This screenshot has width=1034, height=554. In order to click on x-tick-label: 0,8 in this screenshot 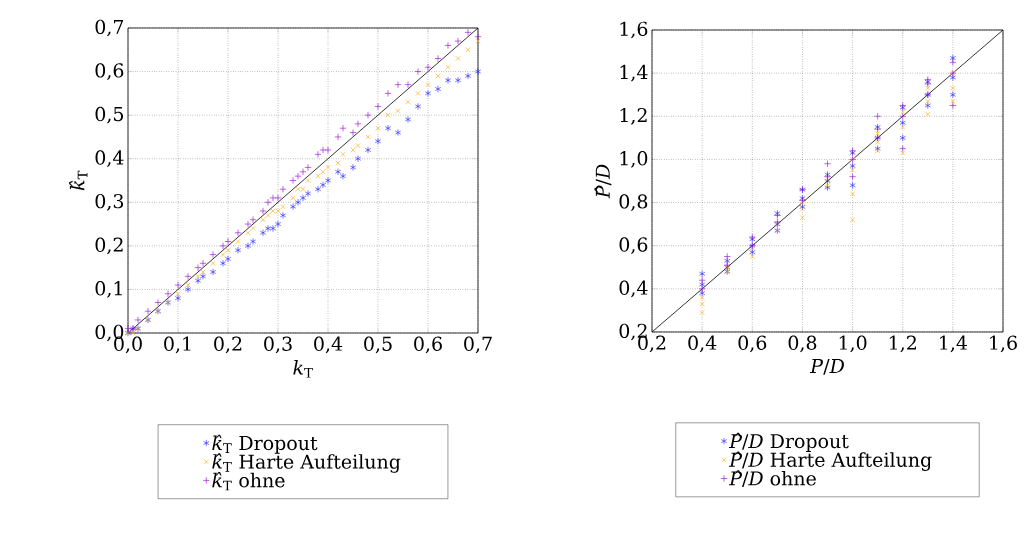, I will do `click(802, 344)`.